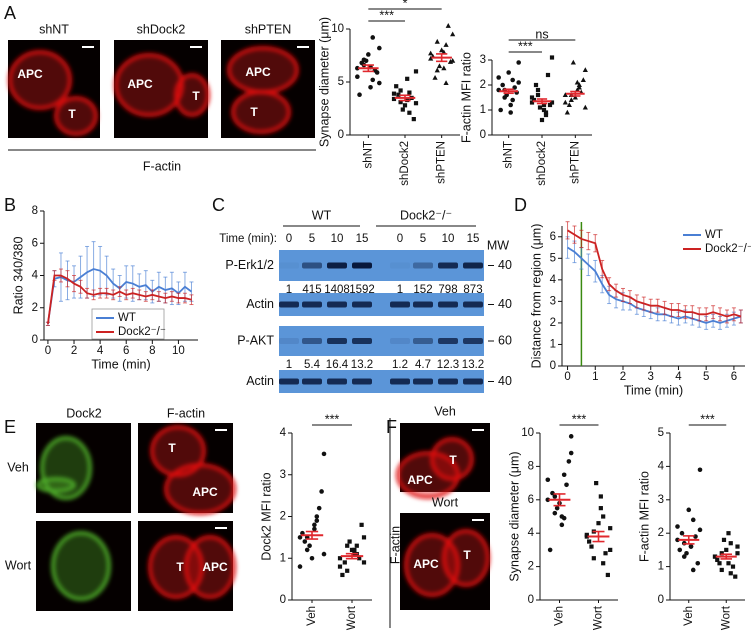  Describe the element at coordinates (423, 239) in the screenshot. I see `time-value: 5` at that location.